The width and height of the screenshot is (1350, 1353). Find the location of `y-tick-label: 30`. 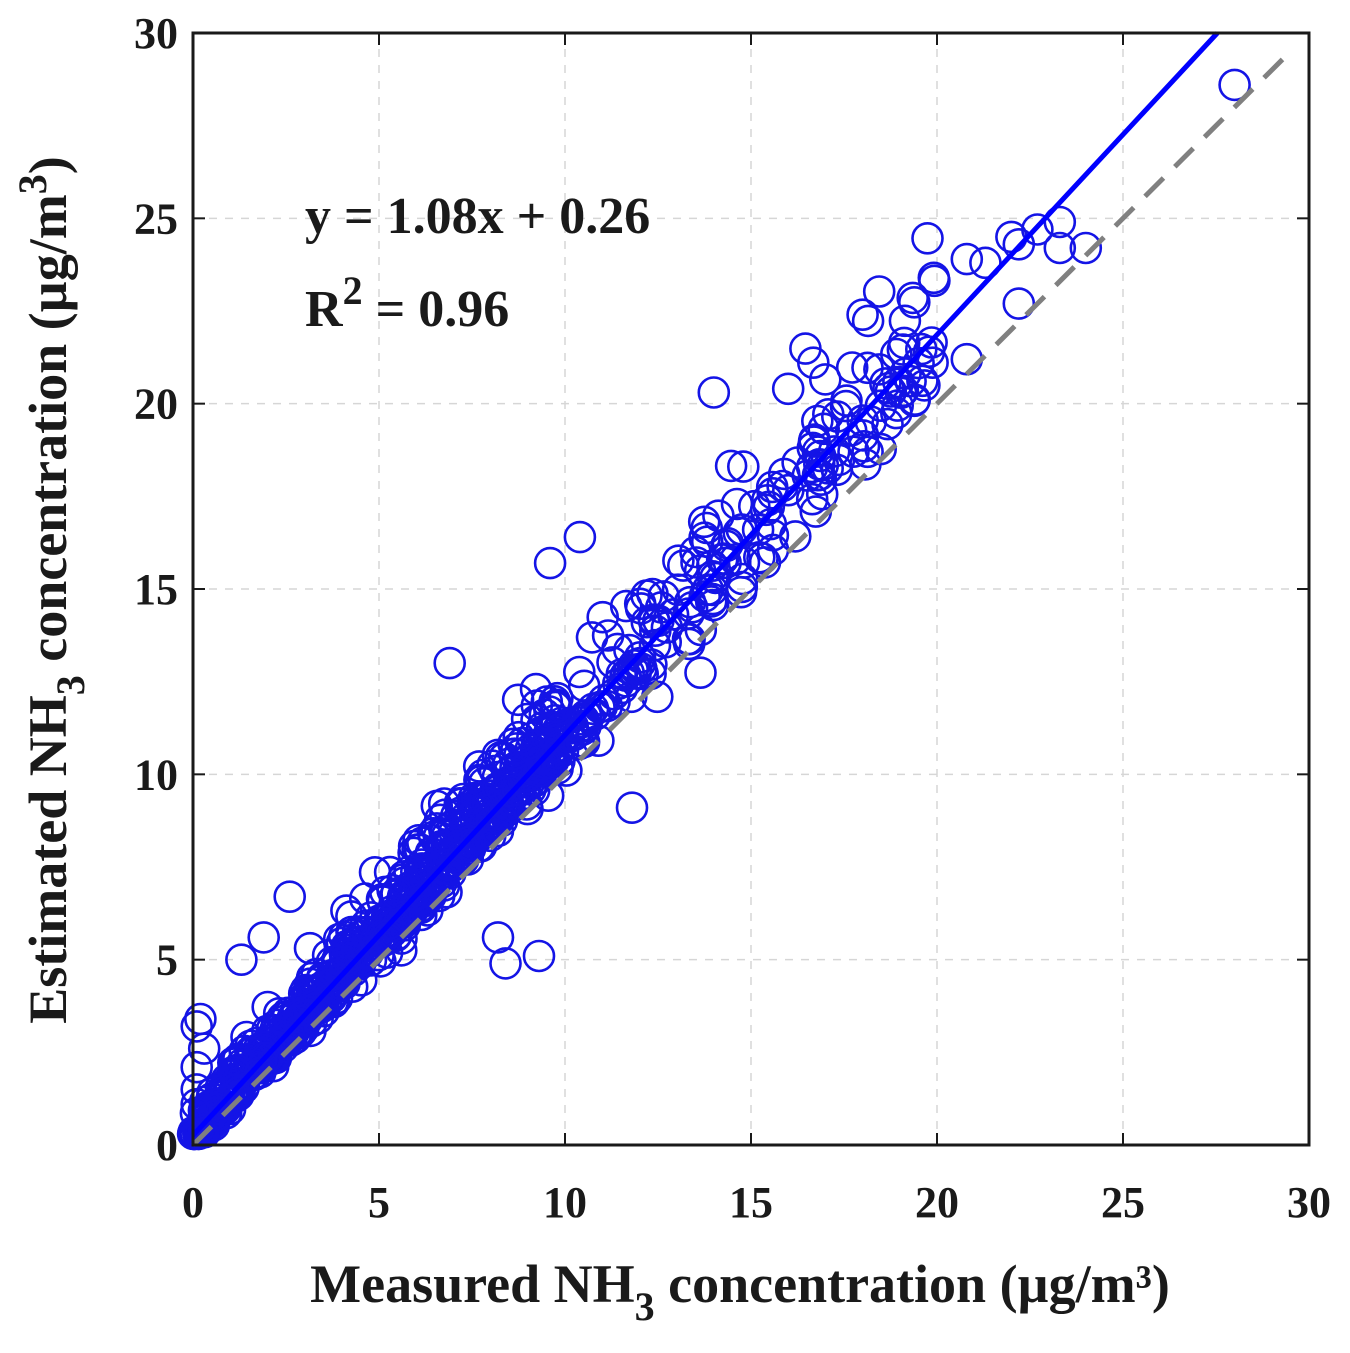

y-tick-label: 30 is located at coordinates (156, 33).